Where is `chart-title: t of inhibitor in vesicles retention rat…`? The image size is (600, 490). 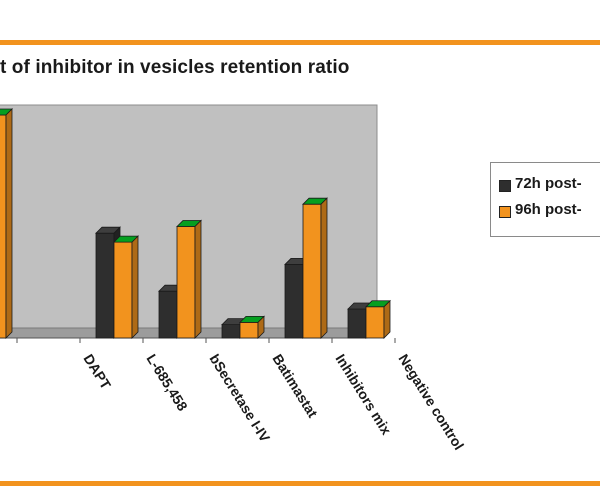
chart-title: t of inhibitor in vesicles retention rat… is located at coordinates (175, 67).